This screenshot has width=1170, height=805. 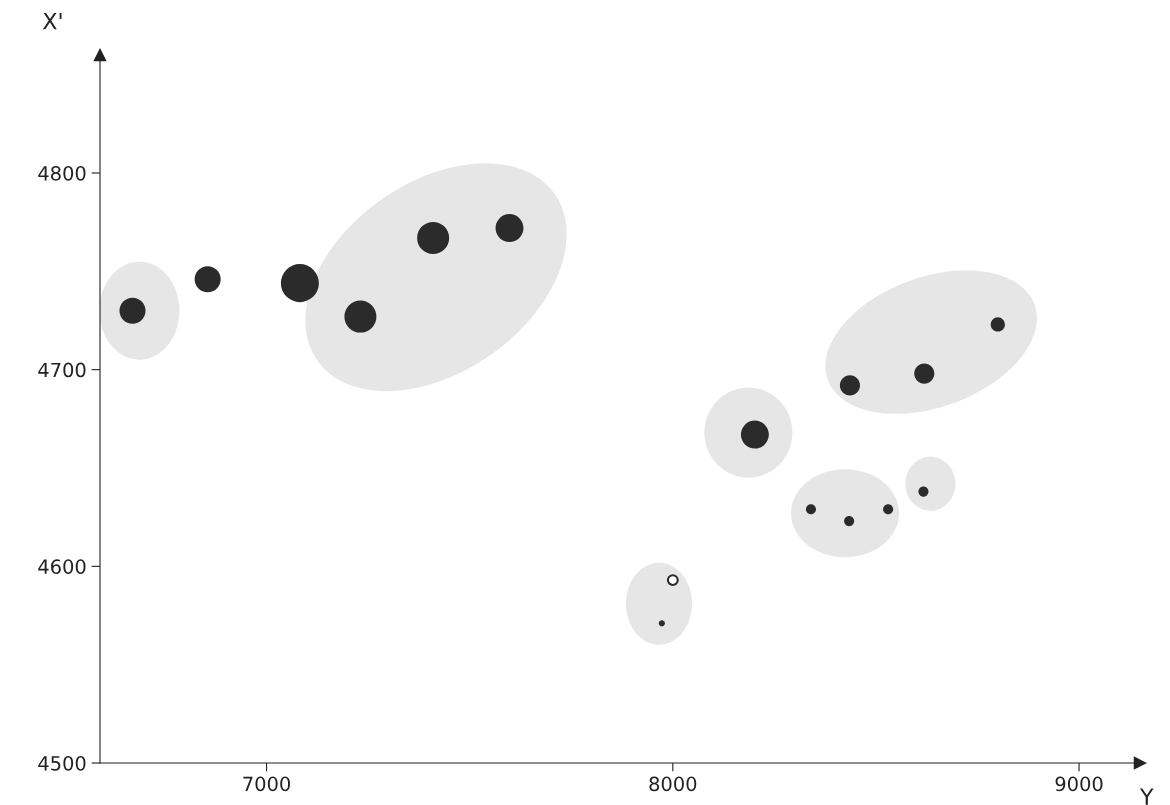 What do you see at coordinates (52, 21) in the screenshot?
I see `y-axis-title: X'` at bounding box center [52, 21].